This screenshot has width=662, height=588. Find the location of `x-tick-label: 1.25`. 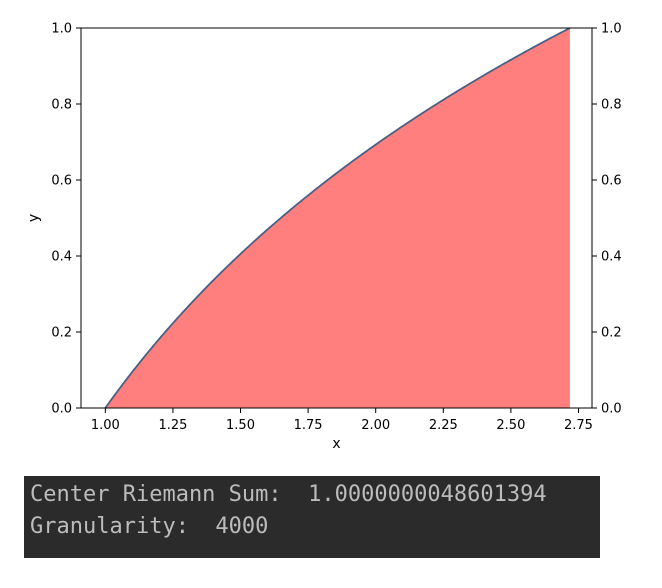

x-tick-label: 1.25 is located at coordinates (172, 425).